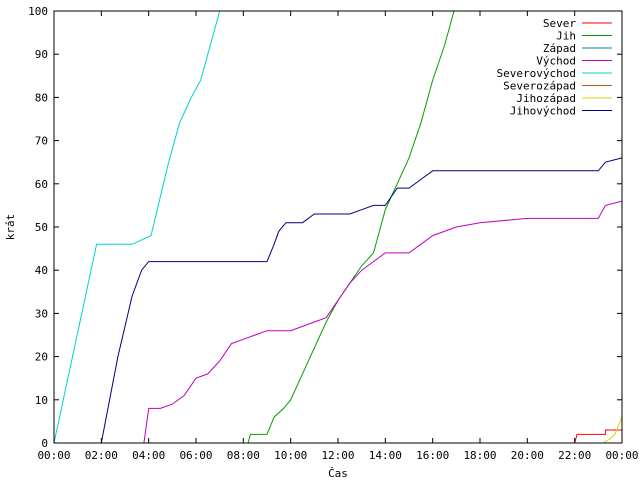  What do you see at coordinates (41, 227) in the screenshot?
I see `y-tick-label: 50` at bounding box center [41, 227].